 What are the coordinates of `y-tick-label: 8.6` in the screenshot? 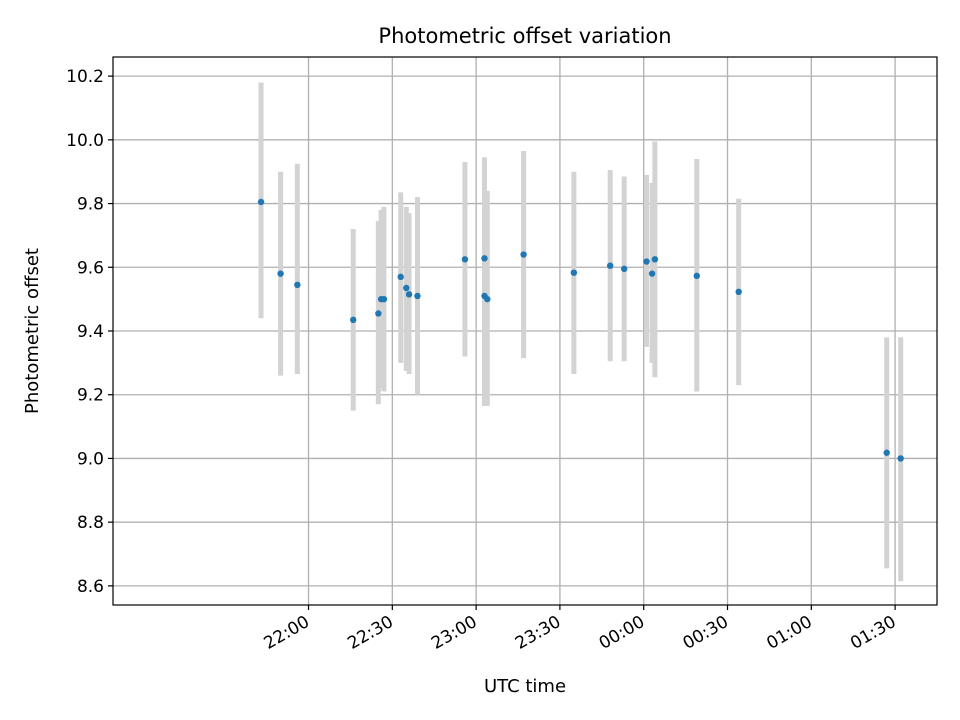 It's located at (90, 587).